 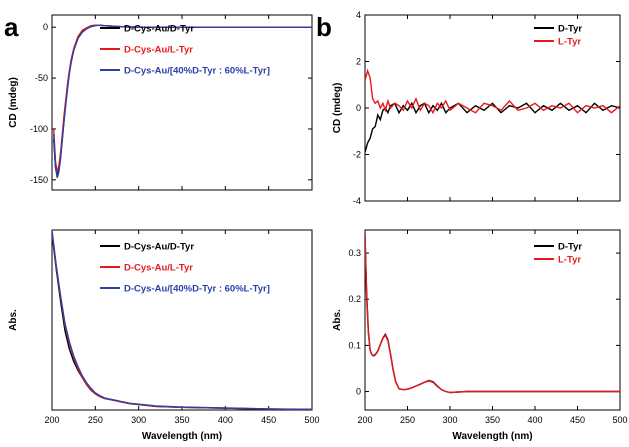 I want to click on y-tick-label: -50, so click(x=41, y=78).